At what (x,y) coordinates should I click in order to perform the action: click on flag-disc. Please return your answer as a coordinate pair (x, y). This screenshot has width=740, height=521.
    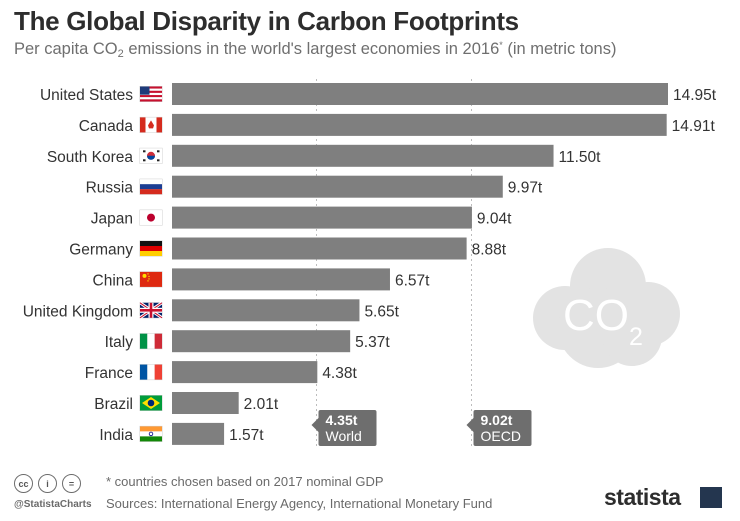
    Looking at the image, I should click on (151, 217).